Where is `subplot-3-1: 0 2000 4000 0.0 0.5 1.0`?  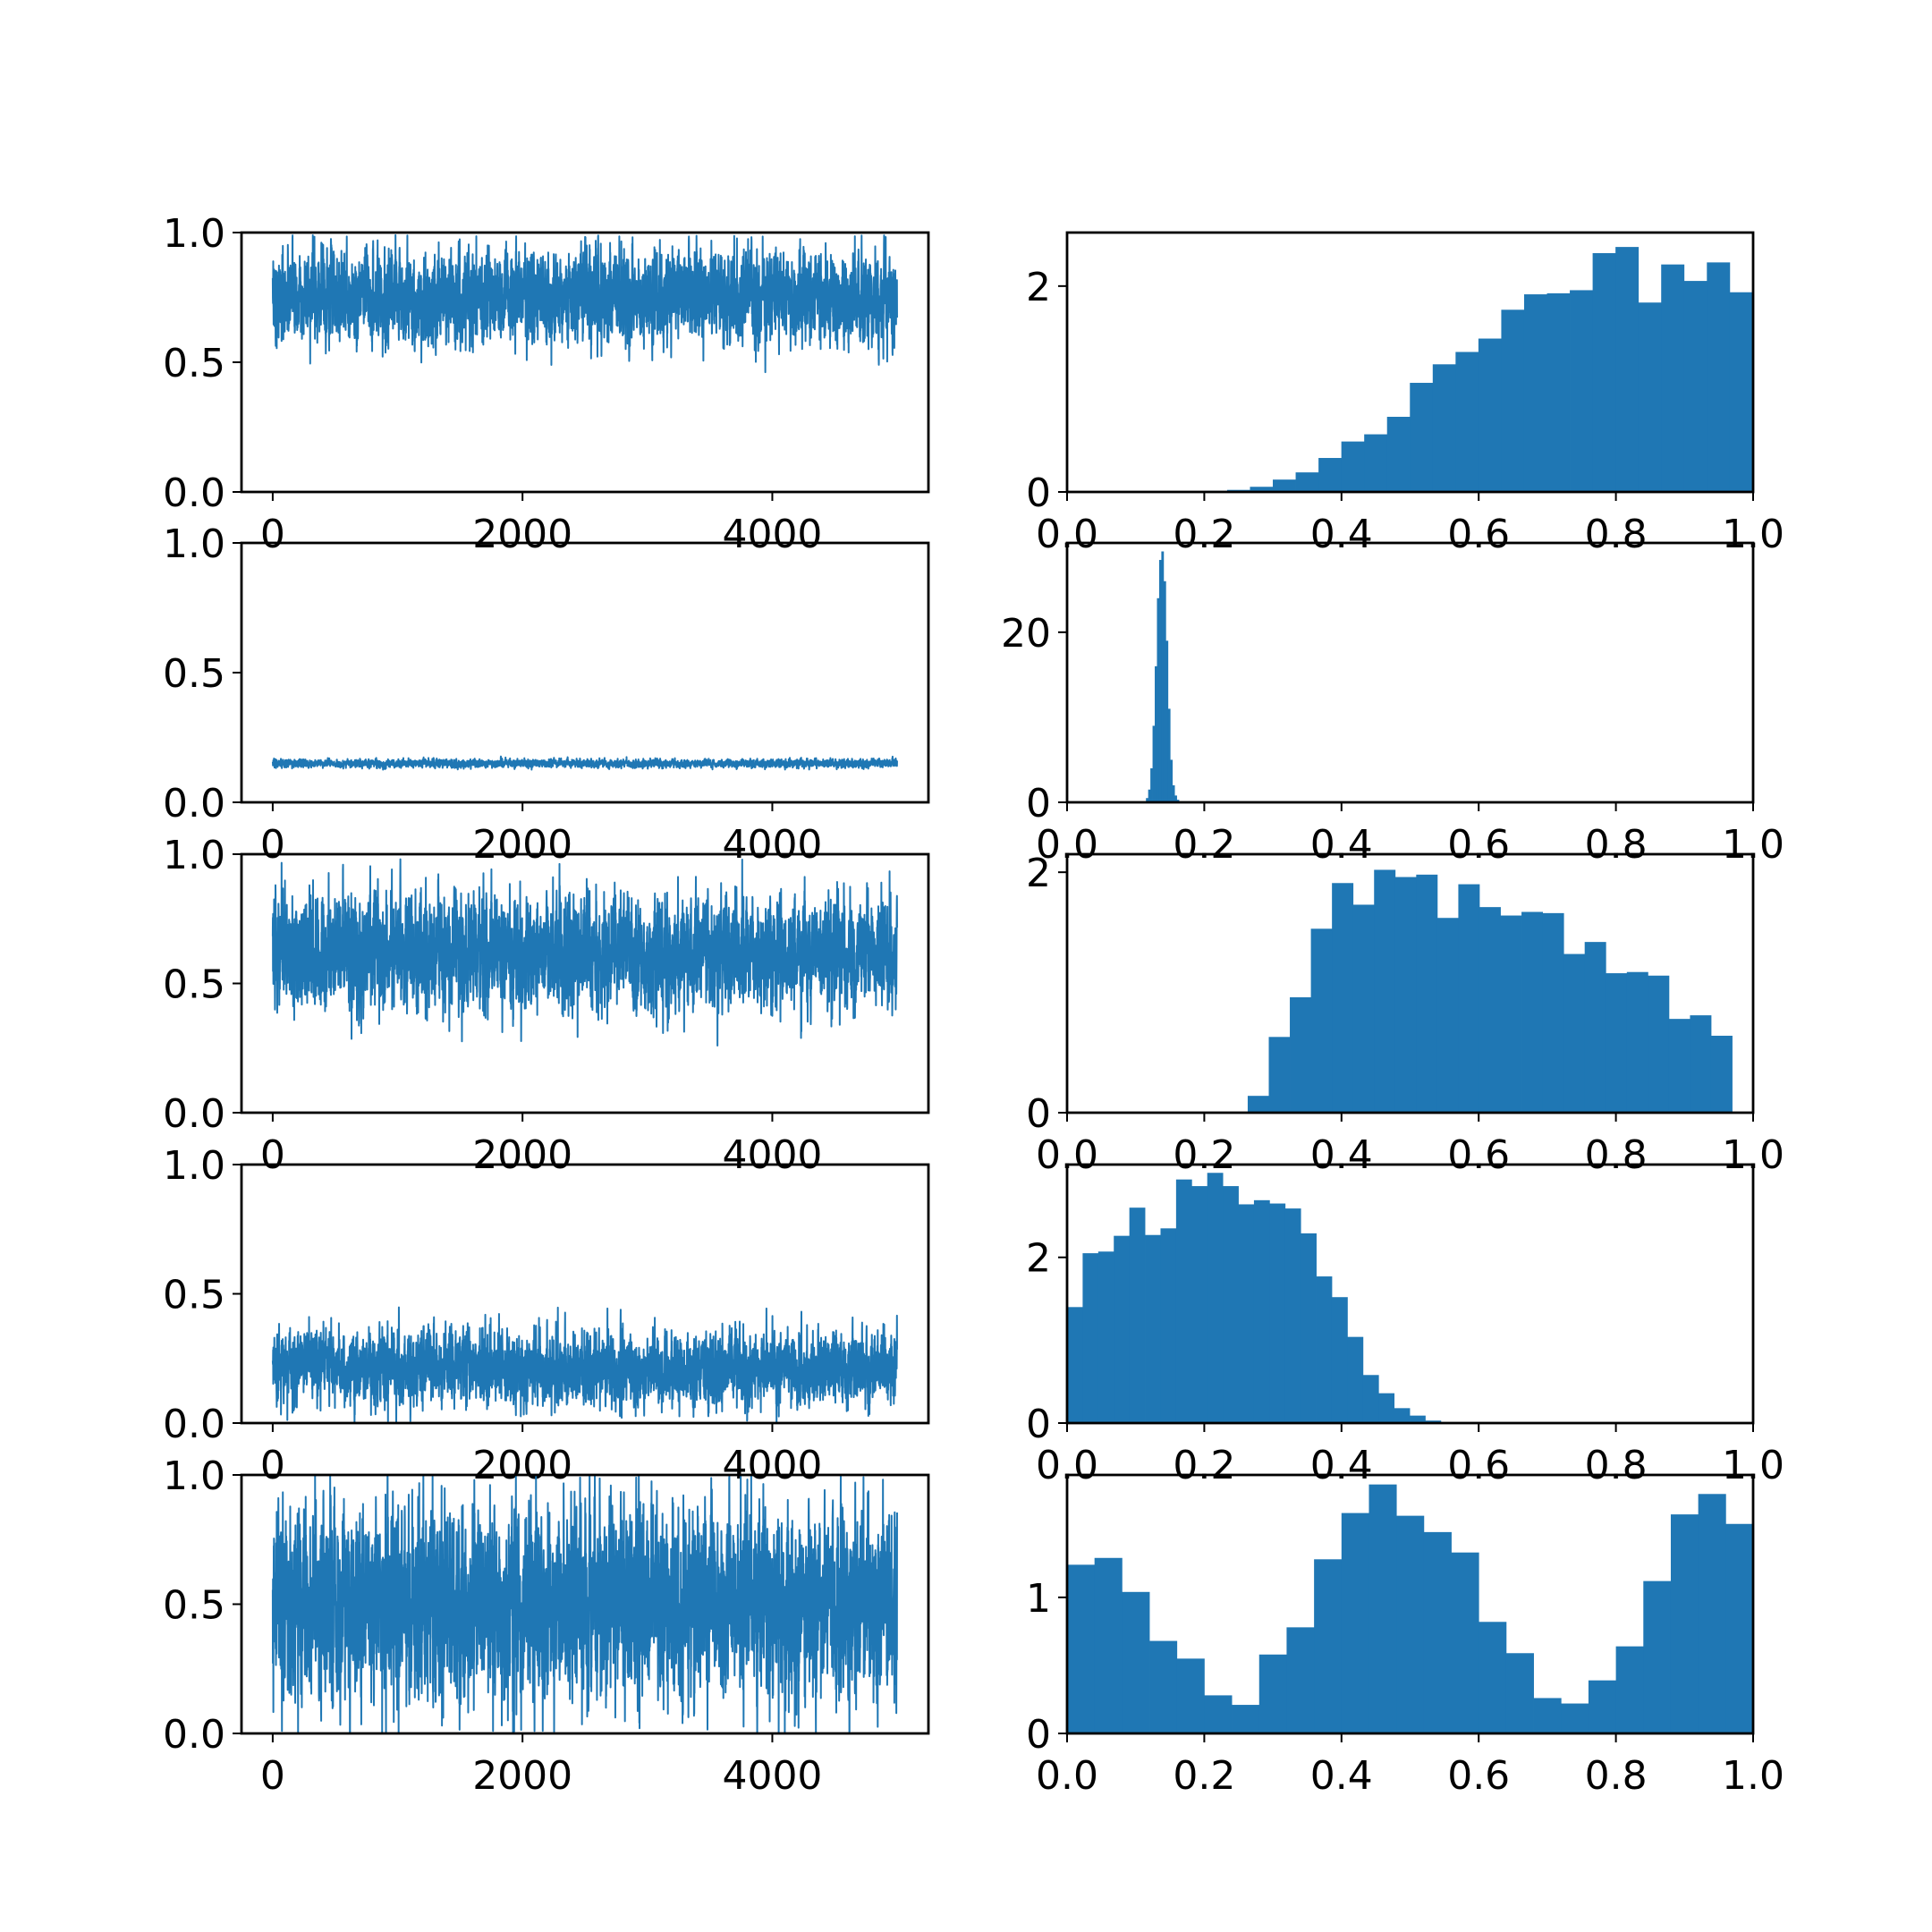 subplot-3-1: 0 2000 4000 0.0 0.5 1.0 is located at coordinates (546, 1005).